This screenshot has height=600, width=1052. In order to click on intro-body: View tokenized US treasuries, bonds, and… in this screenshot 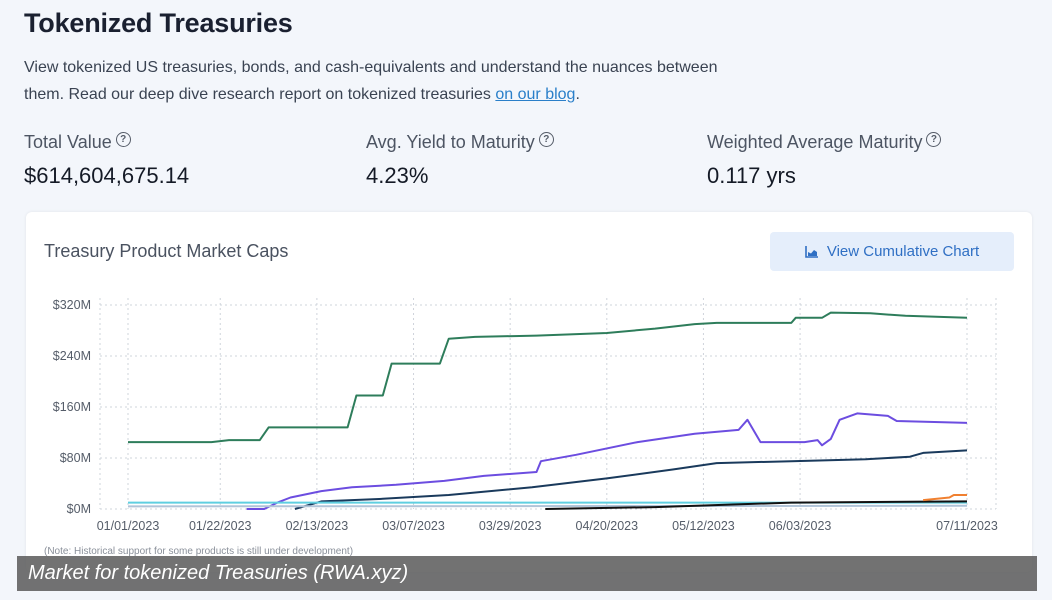, I will do `click(371, 81)`.